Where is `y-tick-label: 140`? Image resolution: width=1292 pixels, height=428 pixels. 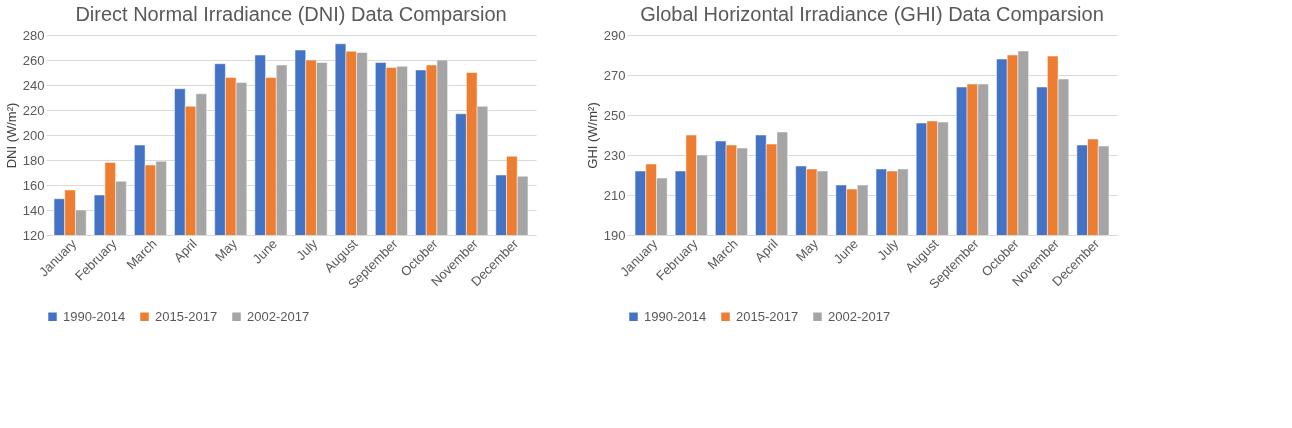 y-tick-label: 140 is located at coordinates (33, 210).